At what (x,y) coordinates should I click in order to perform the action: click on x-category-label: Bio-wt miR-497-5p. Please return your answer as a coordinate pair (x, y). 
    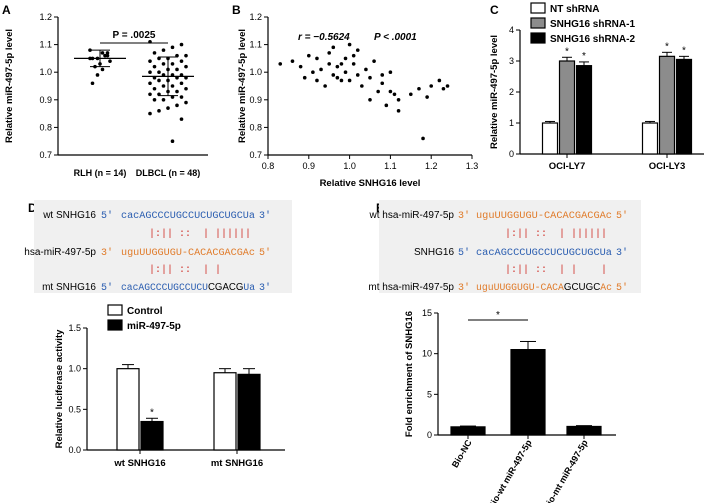
    Looking at the image, I should click on (510, 470).